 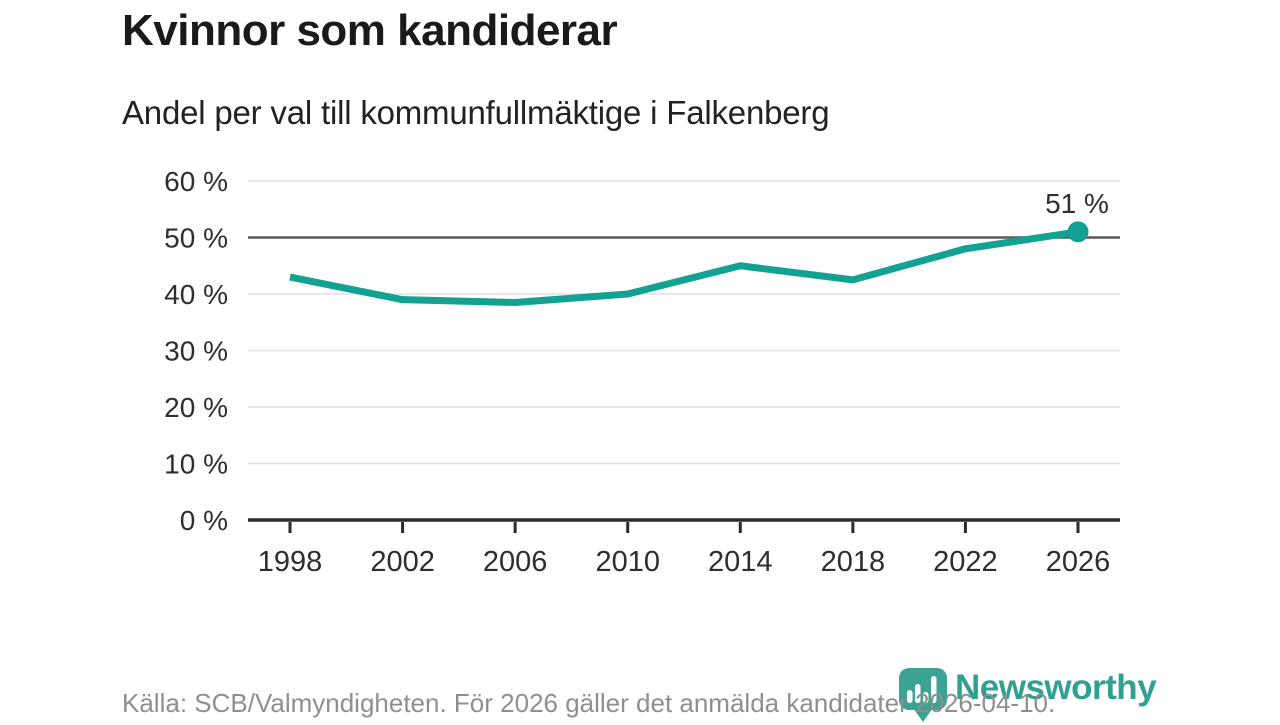 I want to click on y-axis-tick-label: 10 %, so click(x=196, y=464).